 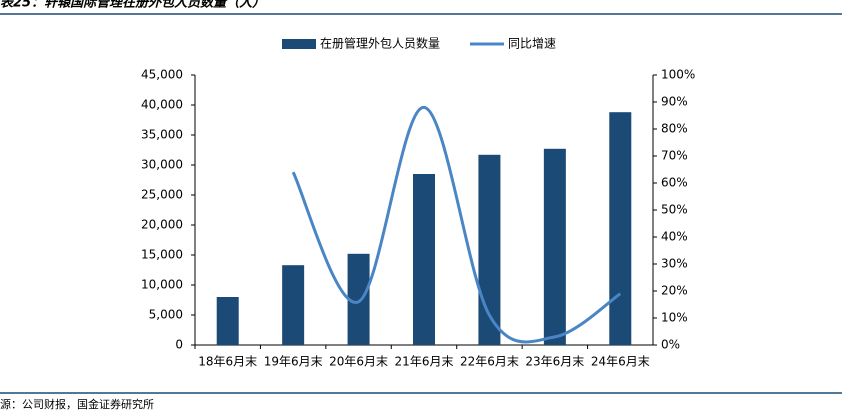 What do you see at coordinates (674, 102) in the screenshot?
I see `y2-tick-label: 90%` at bounding box center [674, 102].